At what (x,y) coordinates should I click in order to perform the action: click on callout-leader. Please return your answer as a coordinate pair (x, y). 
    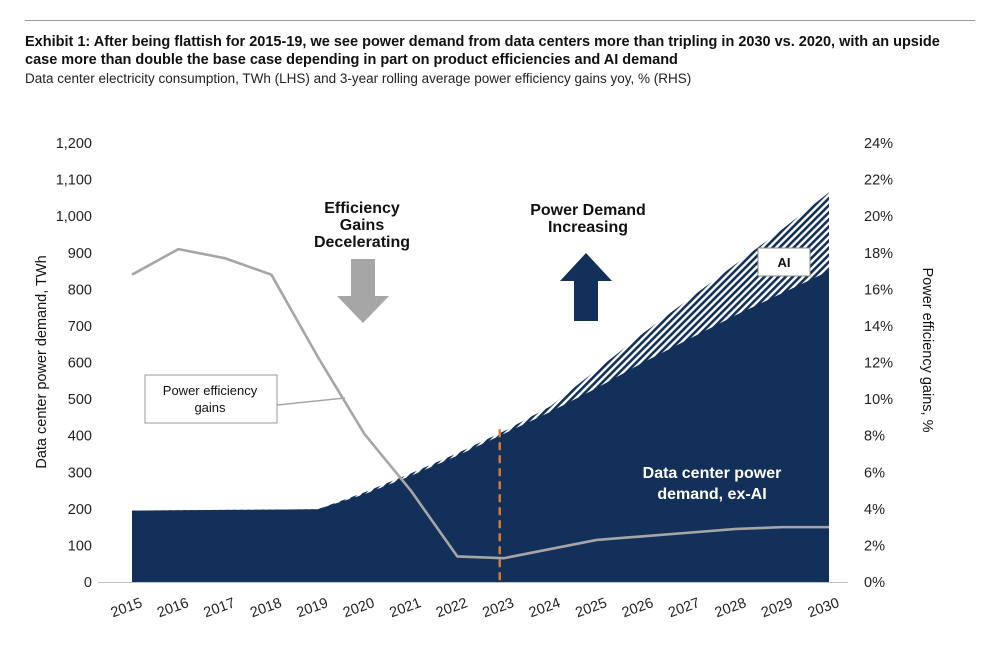
    Looking at the image, I should click on (311, 401).